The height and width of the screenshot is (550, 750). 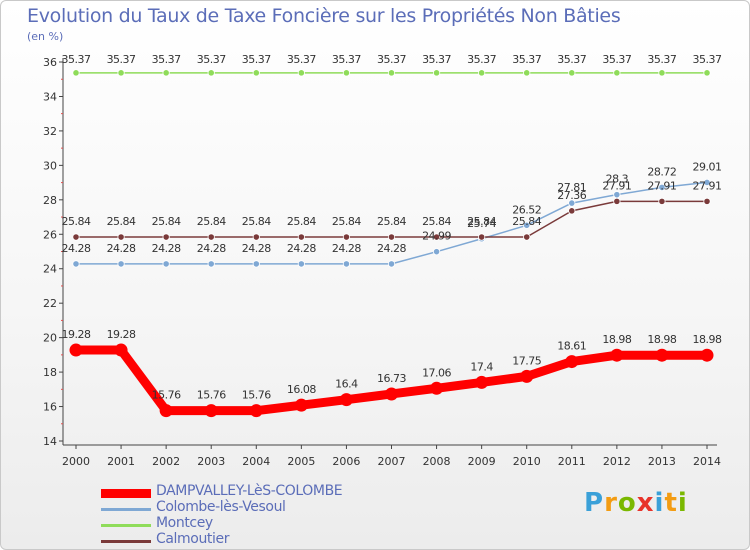 I want to click on x-tick-label: 2010, so click(x=527, y=461).